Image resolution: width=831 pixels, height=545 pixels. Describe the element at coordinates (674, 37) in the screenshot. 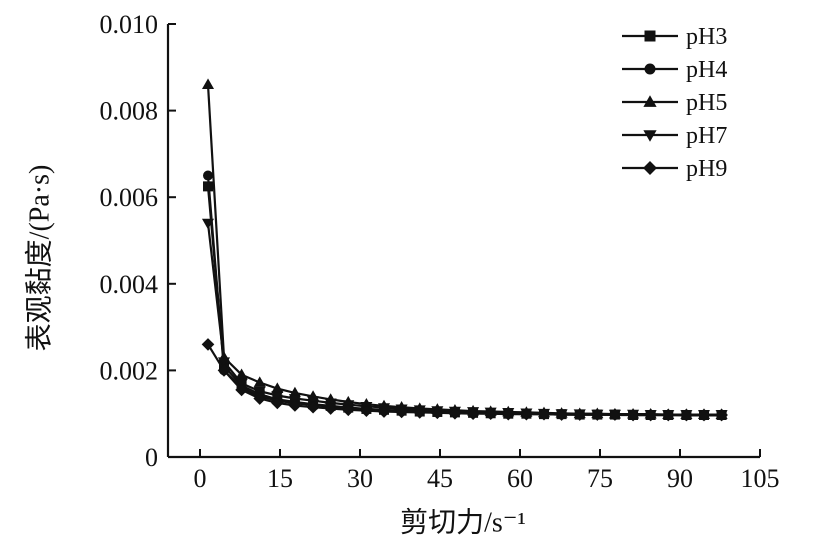

I see `legend-item: pH3` at that location.